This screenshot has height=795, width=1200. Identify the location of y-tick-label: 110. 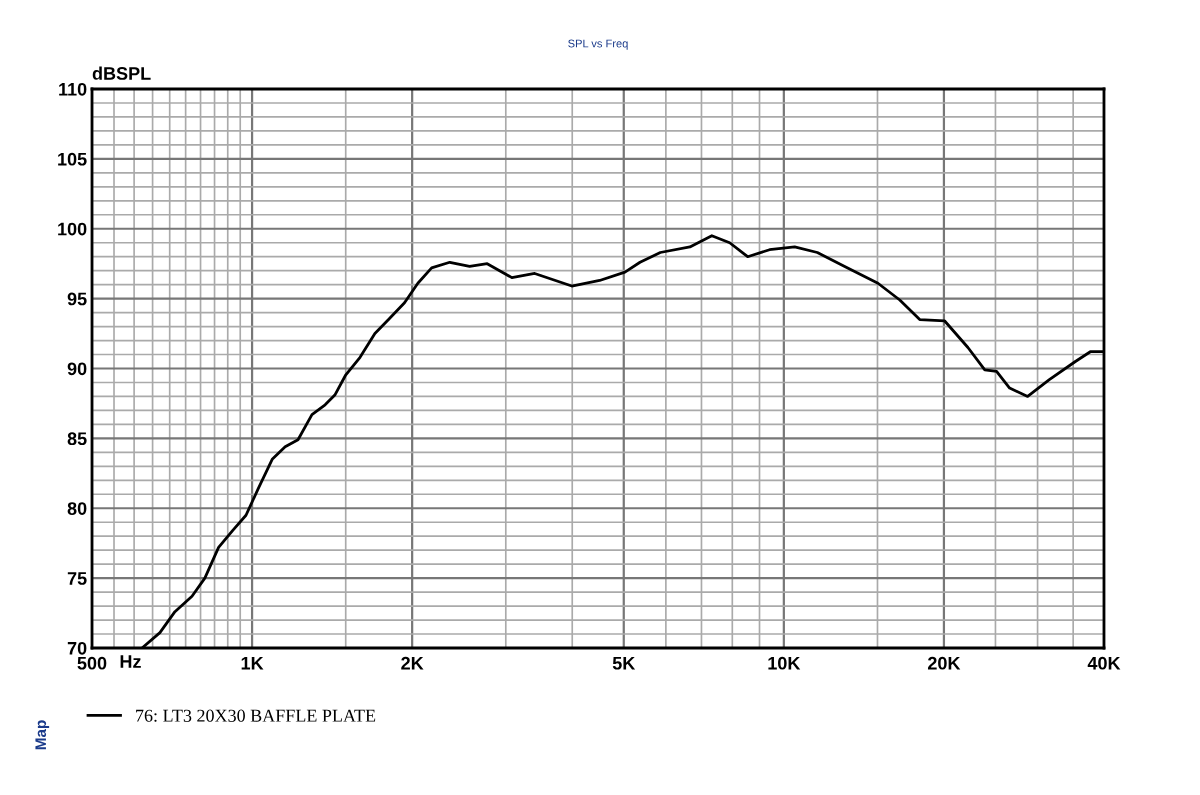
(73, 89).